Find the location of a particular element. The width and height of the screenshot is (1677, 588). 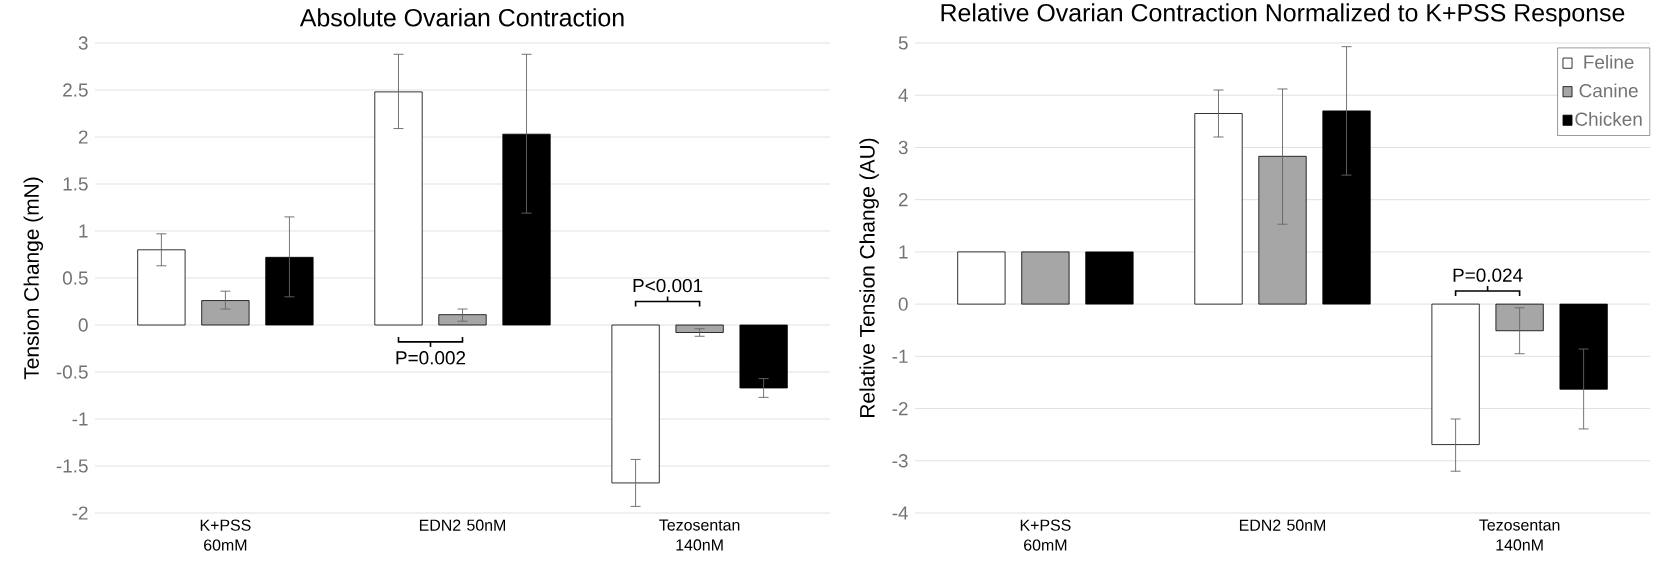

y-tick-label: -1.5 is located at coordinates (72, 466).